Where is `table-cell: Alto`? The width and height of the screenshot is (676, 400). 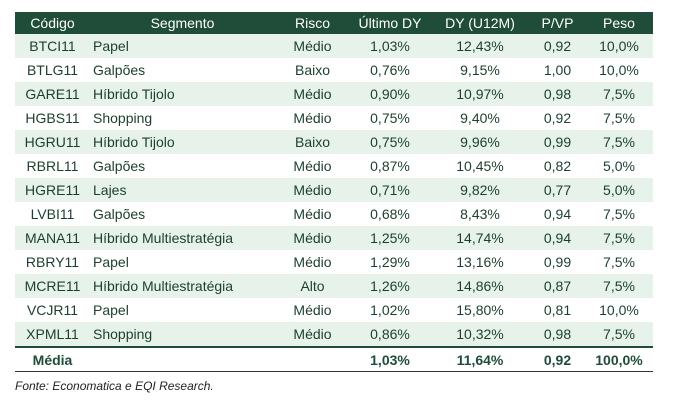
table-cell: Alto is located at coordinates (312, 286).